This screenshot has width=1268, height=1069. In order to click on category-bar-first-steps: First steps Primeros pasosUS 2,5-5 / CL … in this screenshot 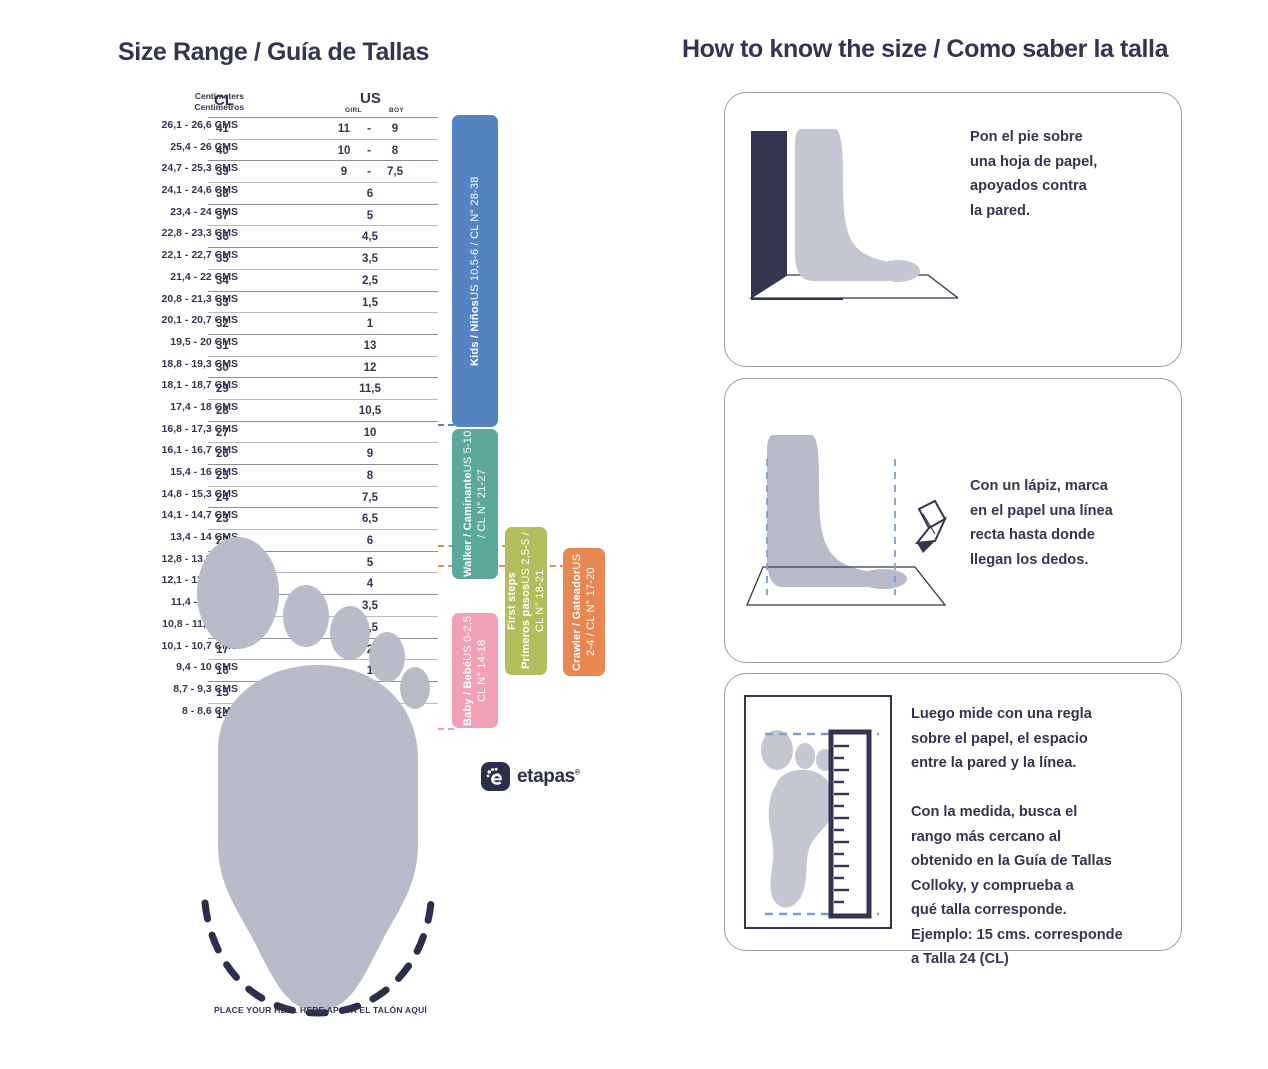, I will do `click(526, 601)`.